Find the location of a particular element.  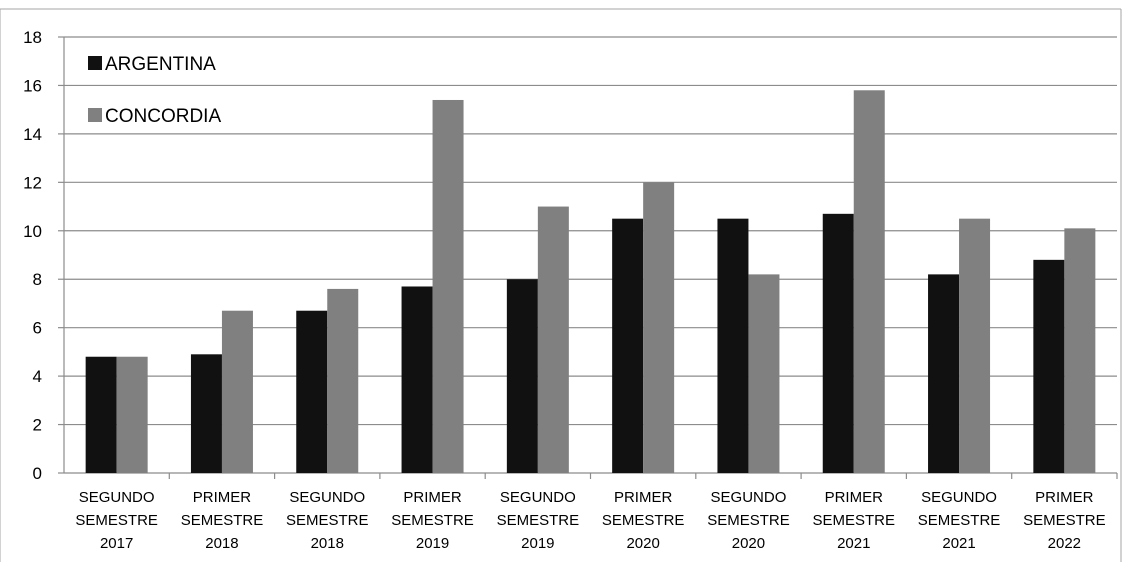

legend-label-concordia: CONCORDIA is located at coordinates (163, 116).